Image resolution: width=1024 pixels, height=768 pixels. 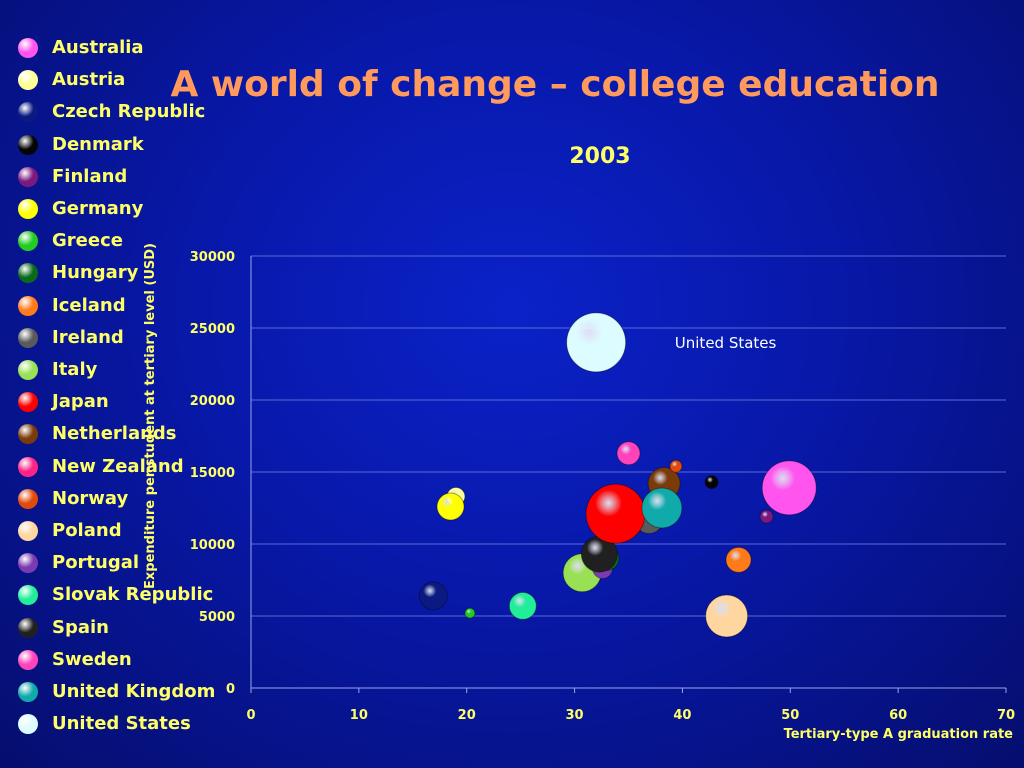 I want to click on legend-label: Slovak Republic, so click(x=133, y=595).